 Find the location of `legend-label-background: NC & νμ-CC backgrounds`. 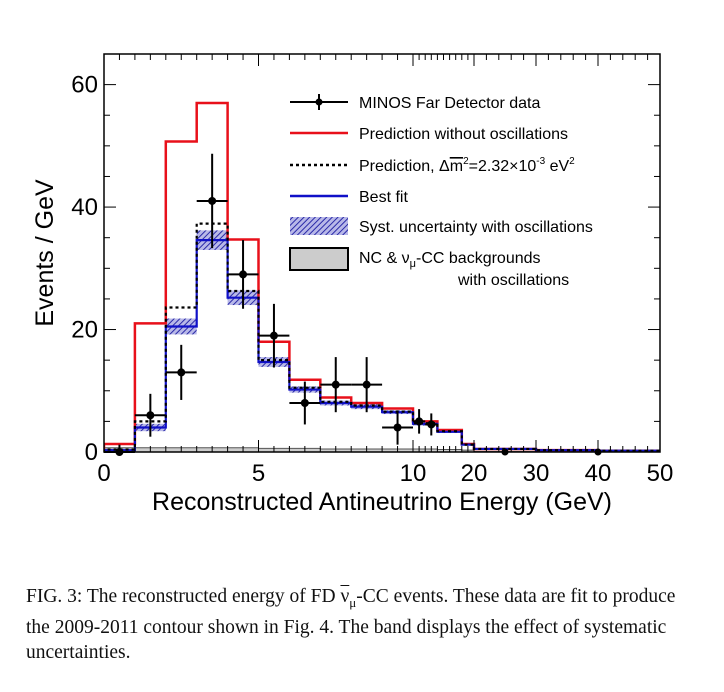

legend-label-background: NC & νμ-CC backgrounds is located at coordinates (450, 260).